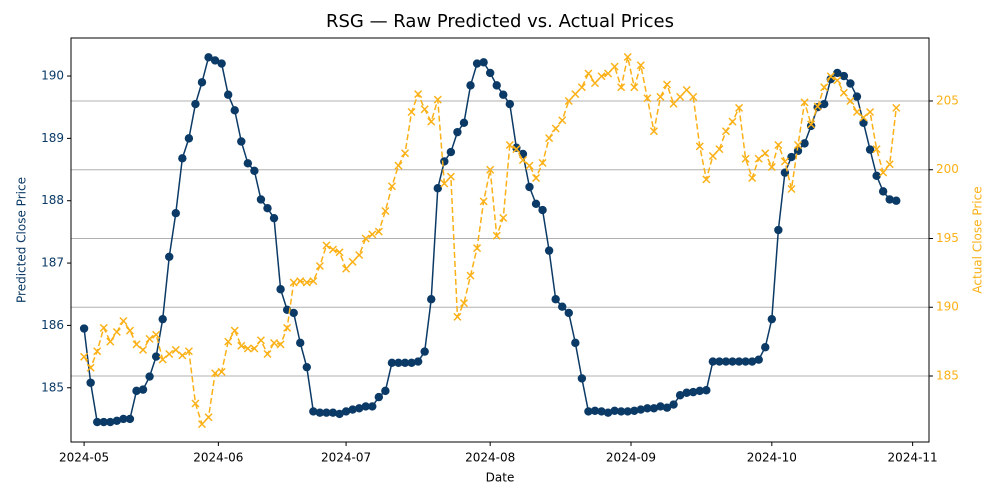  Describe the element at coordinates (947, 100) in the screenshot. I see `y2-tick-label: 205` at that location.